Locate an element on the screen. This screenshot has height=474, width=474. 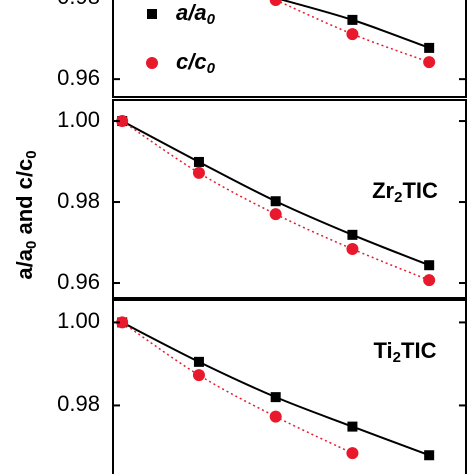
panel is located at coordinates (352, 34).